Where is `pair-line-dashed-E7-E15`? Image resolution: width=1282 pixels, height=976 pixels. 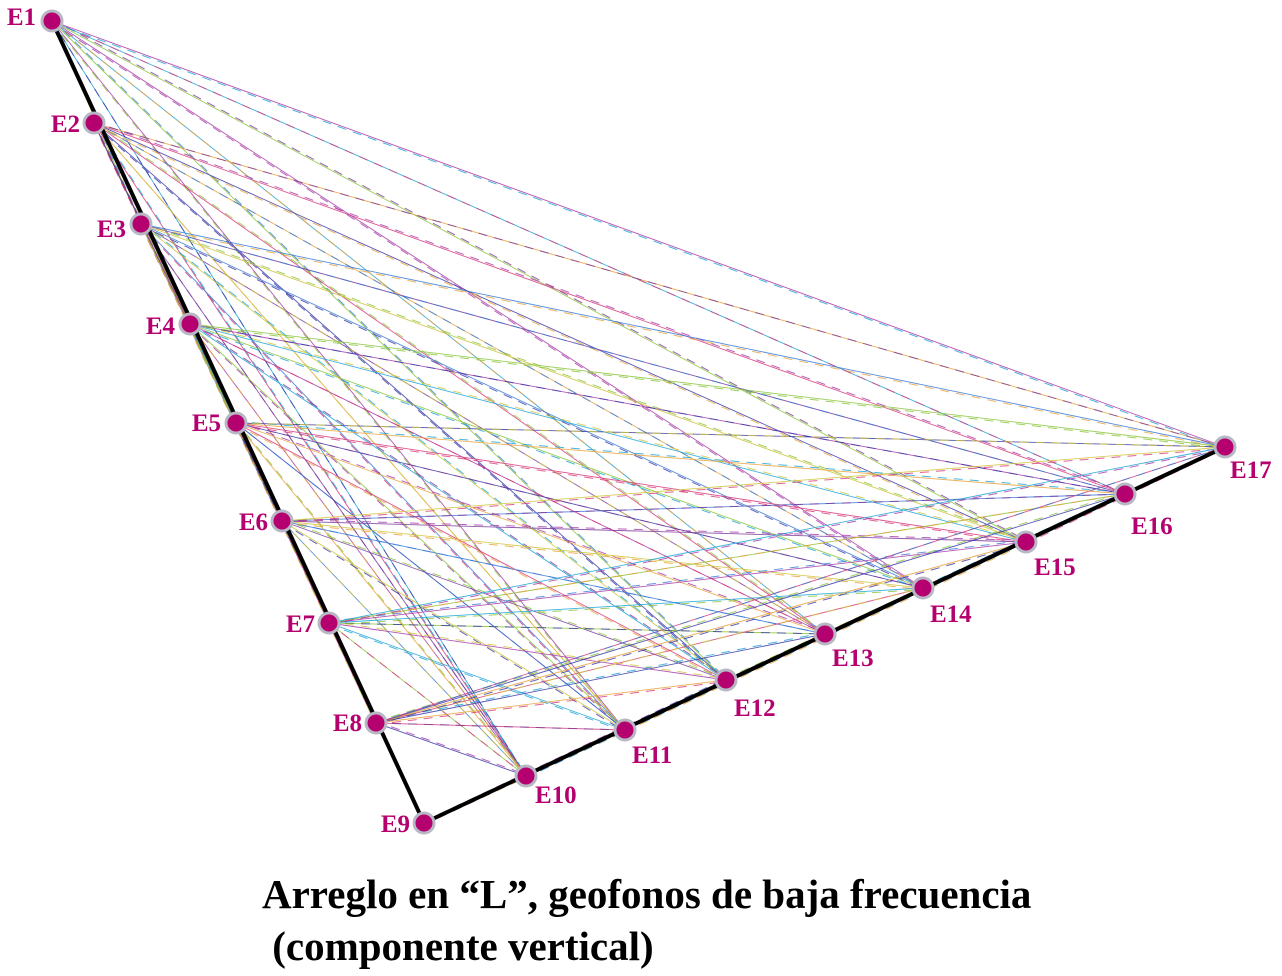 pair-line-dashed-E7-E15 is located at coordinates (677, 580).